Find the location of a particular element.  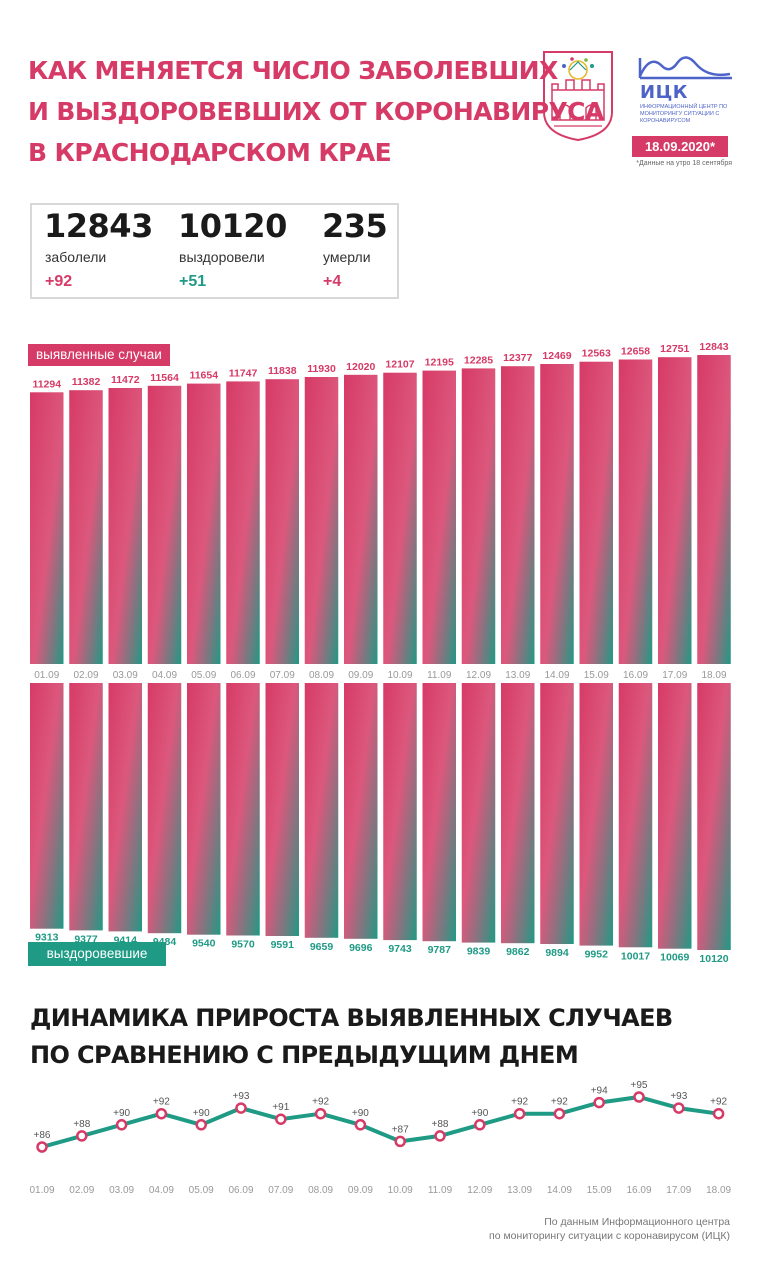

dynamics-title-line-1: ДИНАМИКА ПРИРОСТА ВЫЯВЛЕННЫХ СЛУЧАЕВ is located at coordinates (351, 1018).